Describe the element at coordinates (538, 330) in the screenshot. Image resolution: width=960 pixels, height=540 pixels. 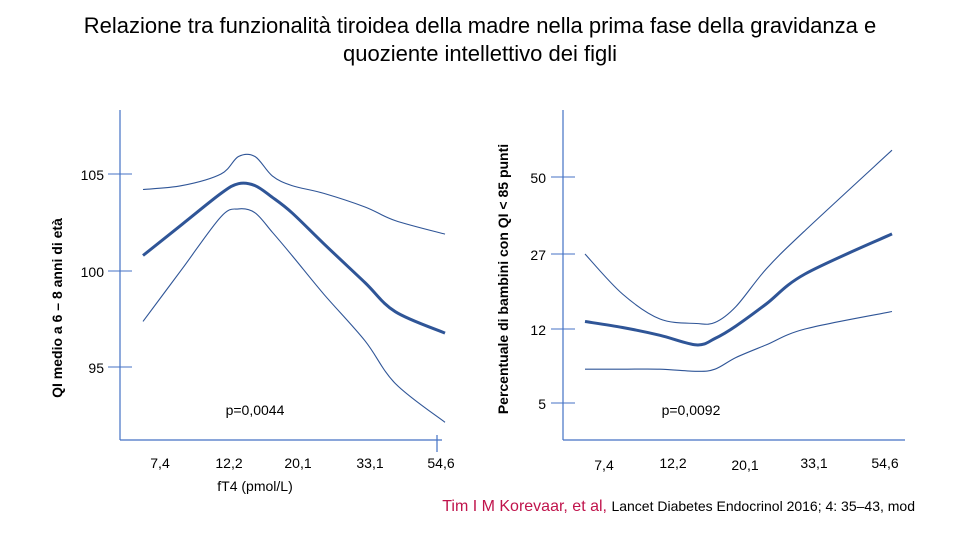
I see `y-tick-label: 12` at that location.